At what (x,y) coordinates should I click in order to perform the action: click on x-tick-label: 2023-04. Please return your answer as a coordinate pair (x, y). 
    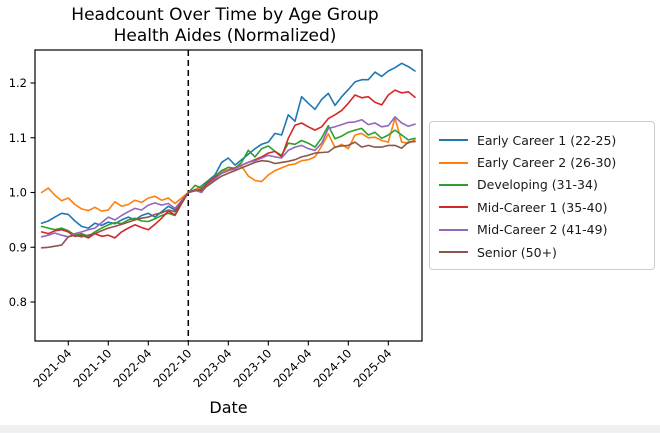
    Looking at the image, I should click on (213, 368).